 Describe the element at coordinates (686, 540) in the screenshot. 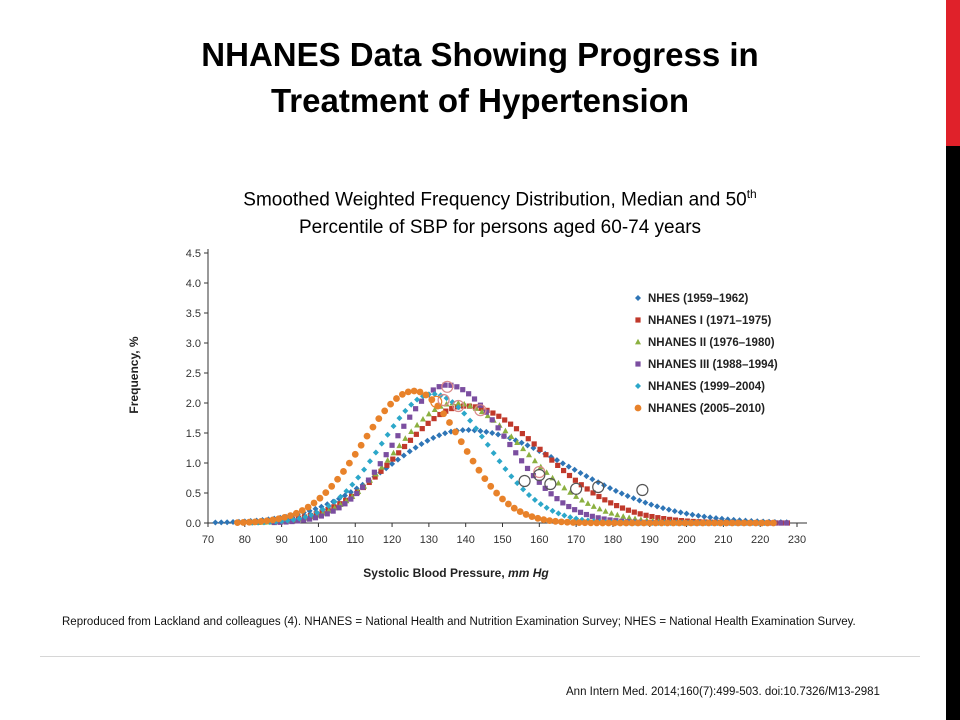

I see `x-tick-label: 200` at that location.